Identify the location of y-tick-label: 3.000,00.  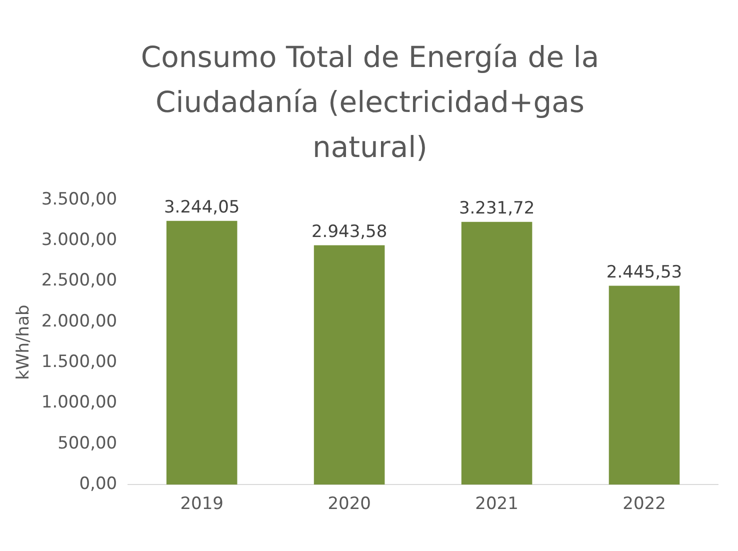
(79, 240).